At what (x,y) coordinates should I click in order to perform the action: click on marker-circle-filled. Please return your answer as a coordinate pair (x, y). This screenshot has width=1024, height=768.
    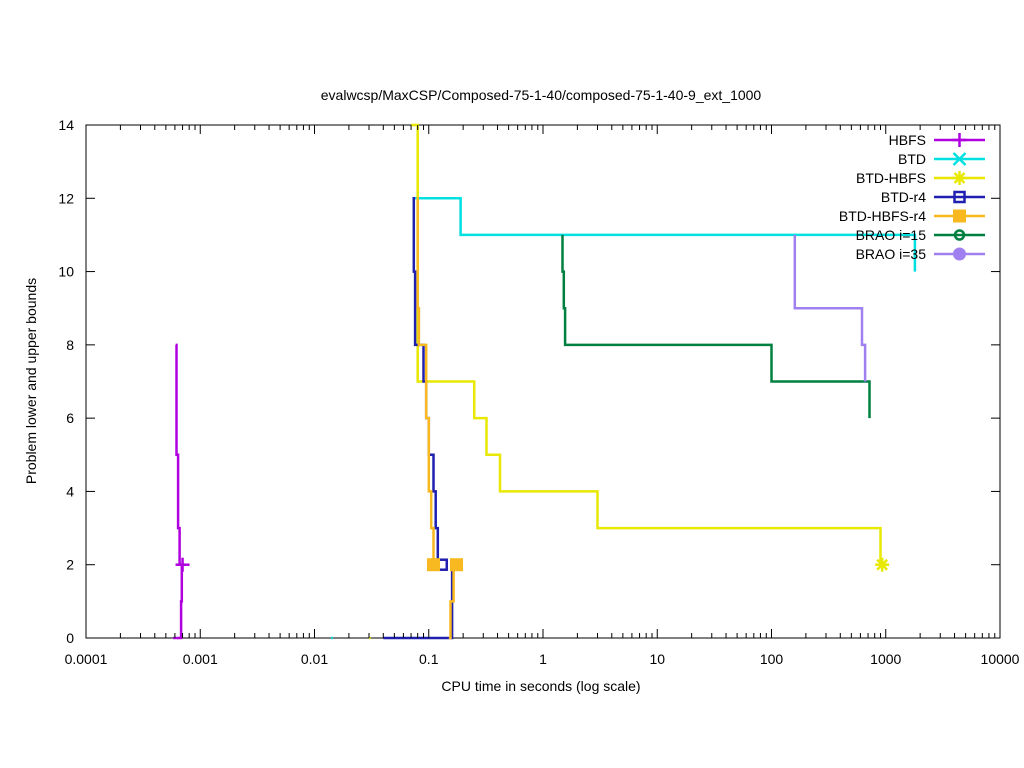
    Looking at the image, I should click on (959, 254).